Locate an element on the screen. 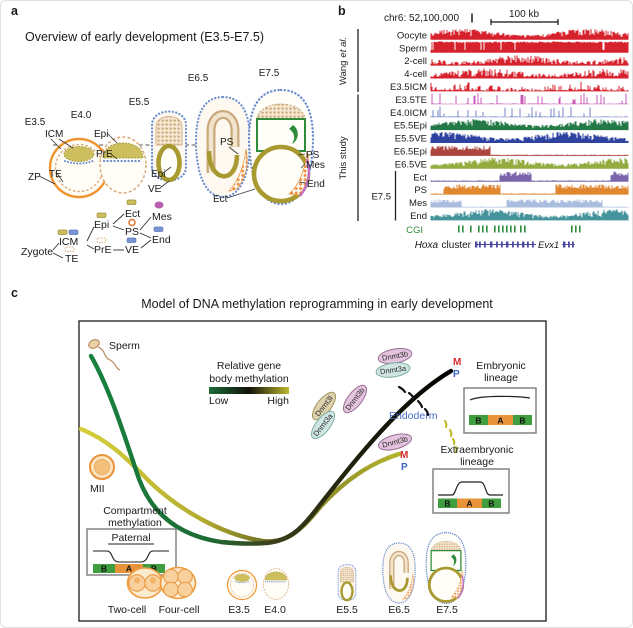  extraembryonic-label-1: Extraembryonic is located at coordinates (477, 450).